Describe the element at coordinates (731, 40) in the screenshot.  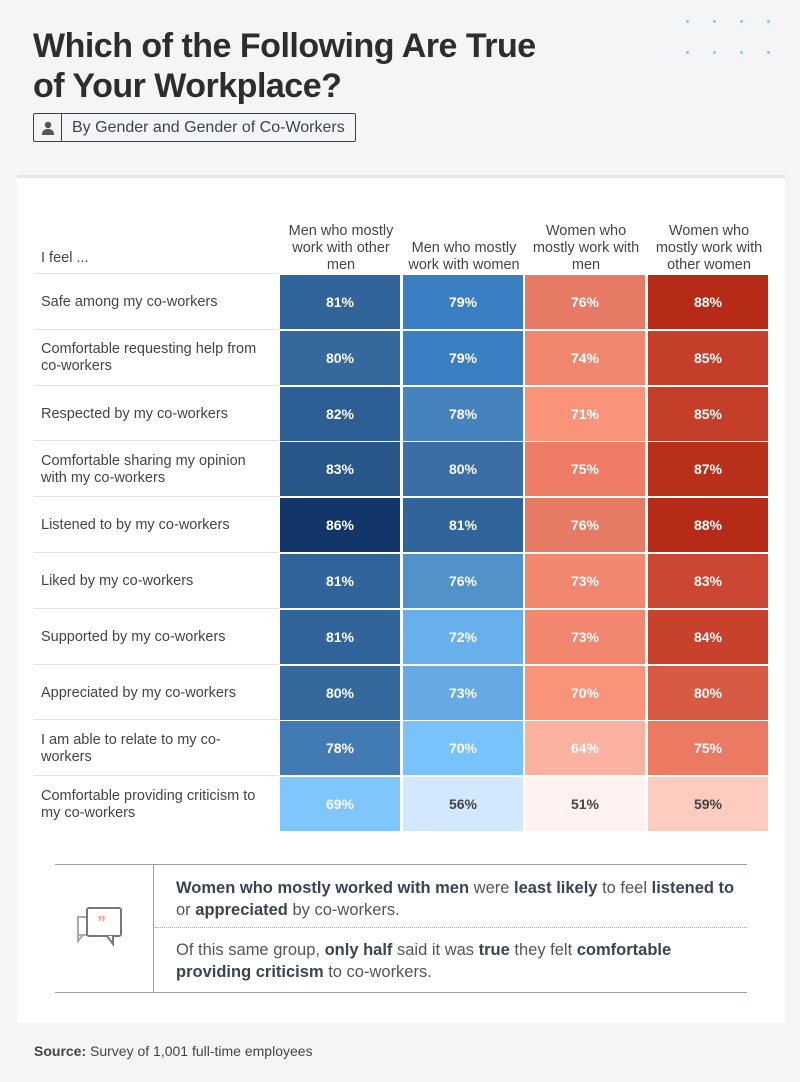
I see `decorative-dots` at that location.